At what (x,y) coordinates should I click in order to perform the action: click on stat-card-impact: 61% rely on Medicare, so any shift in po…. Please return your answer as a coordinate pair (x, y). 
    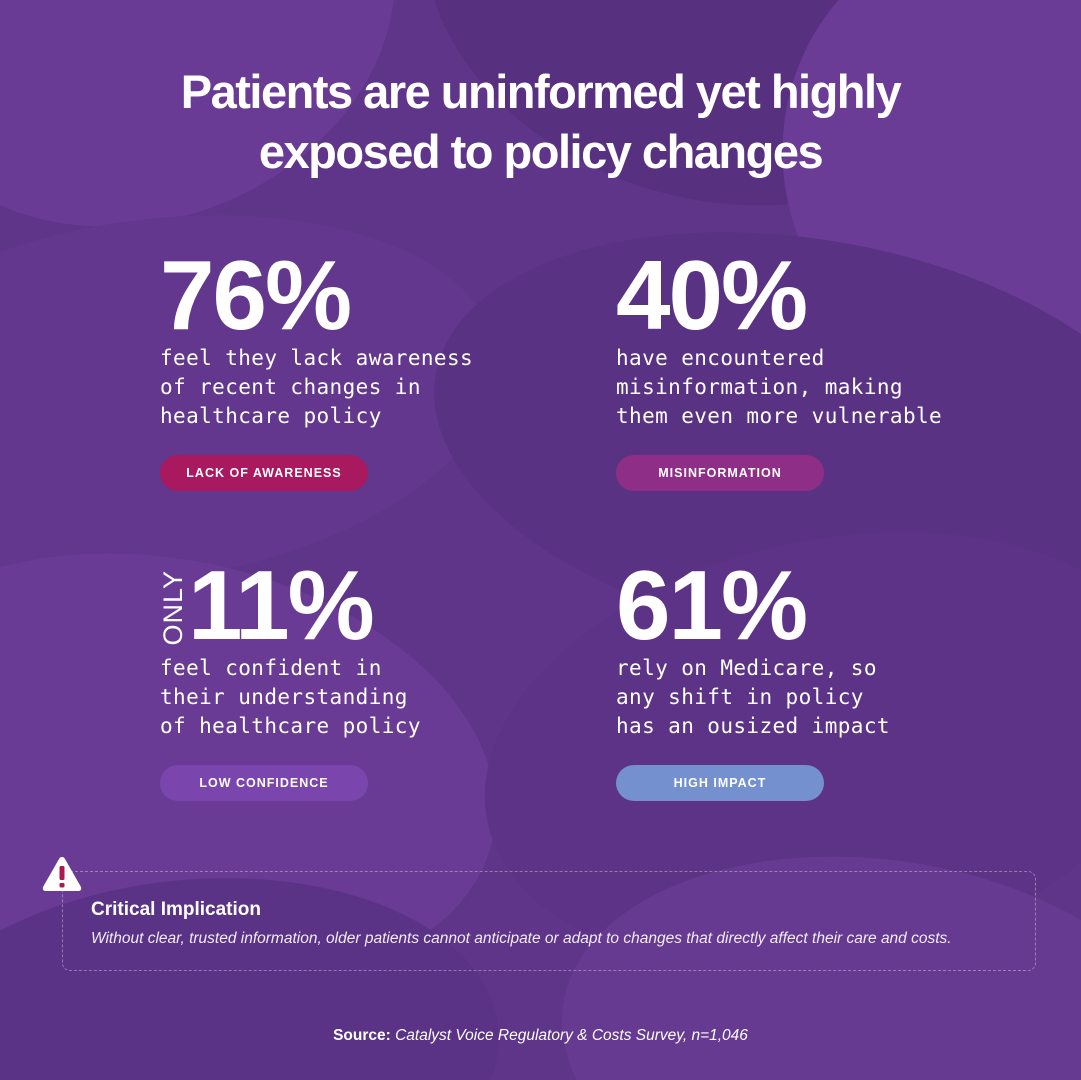
    Looking at the image, I should click on (826, 675).